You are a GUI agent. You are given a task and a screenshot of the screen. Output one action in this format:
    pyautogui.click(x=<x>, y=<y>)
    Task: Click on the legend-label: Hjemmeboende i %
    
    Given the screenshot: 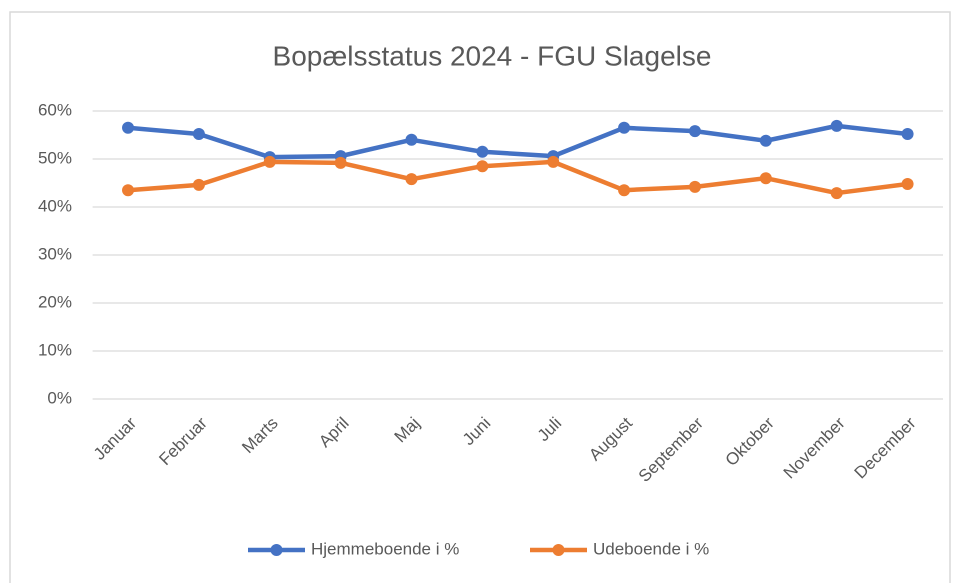 What is the action you would take?
    pyautogui.click(x=385, y=548)
    